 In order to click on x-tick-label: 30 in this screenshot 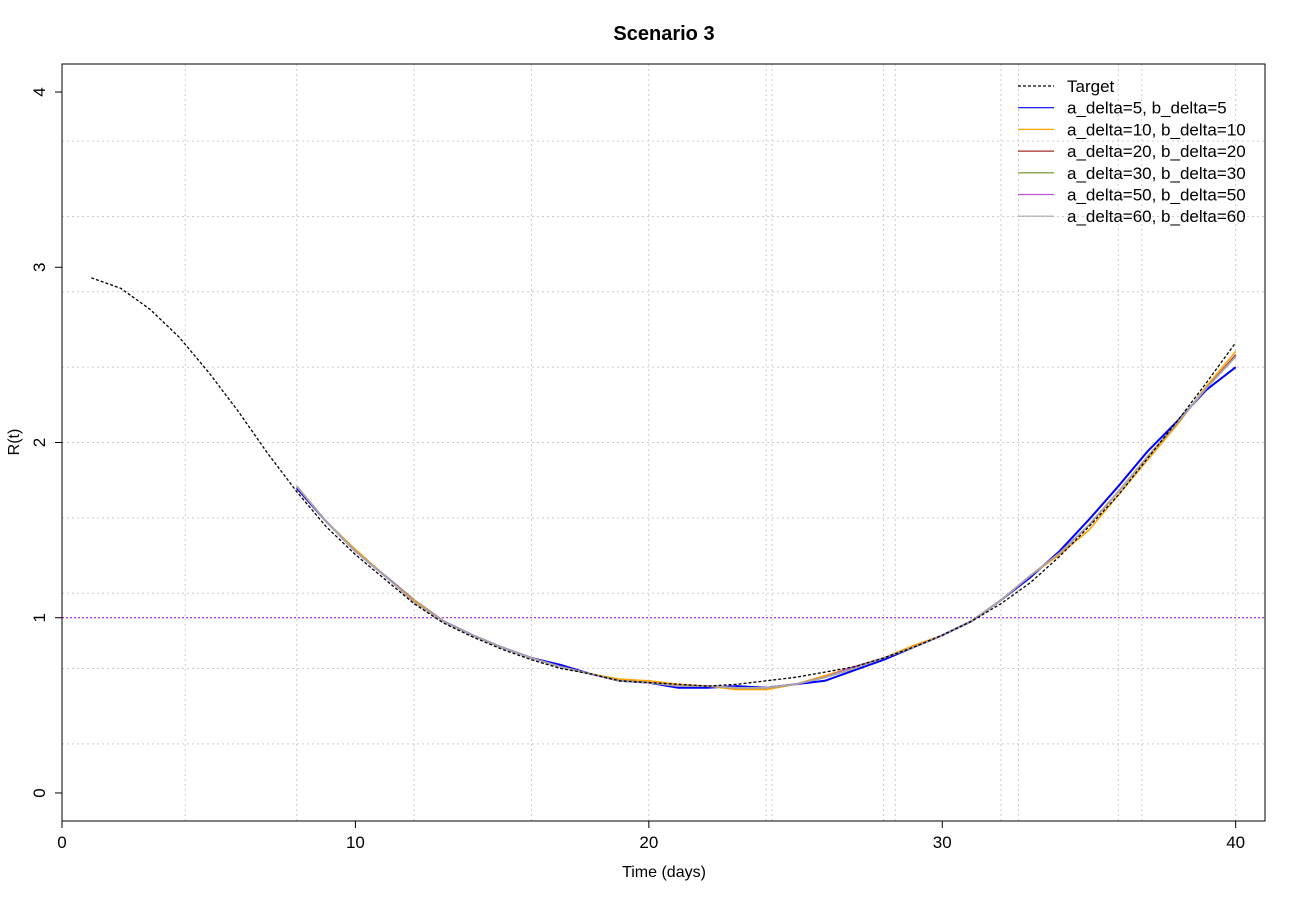, I will do `click(942, 842)`.